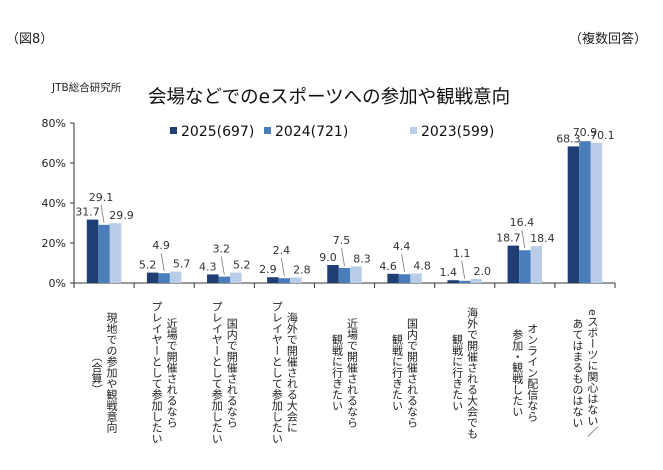 The height and width of the screenshot is (470, 663). What do you see at coordinates (164, 372) in the screenshot?
I see `category-label-text: 近場で開催されるなら プレイヤーとして参加したい` at bounding box center [164, 372].